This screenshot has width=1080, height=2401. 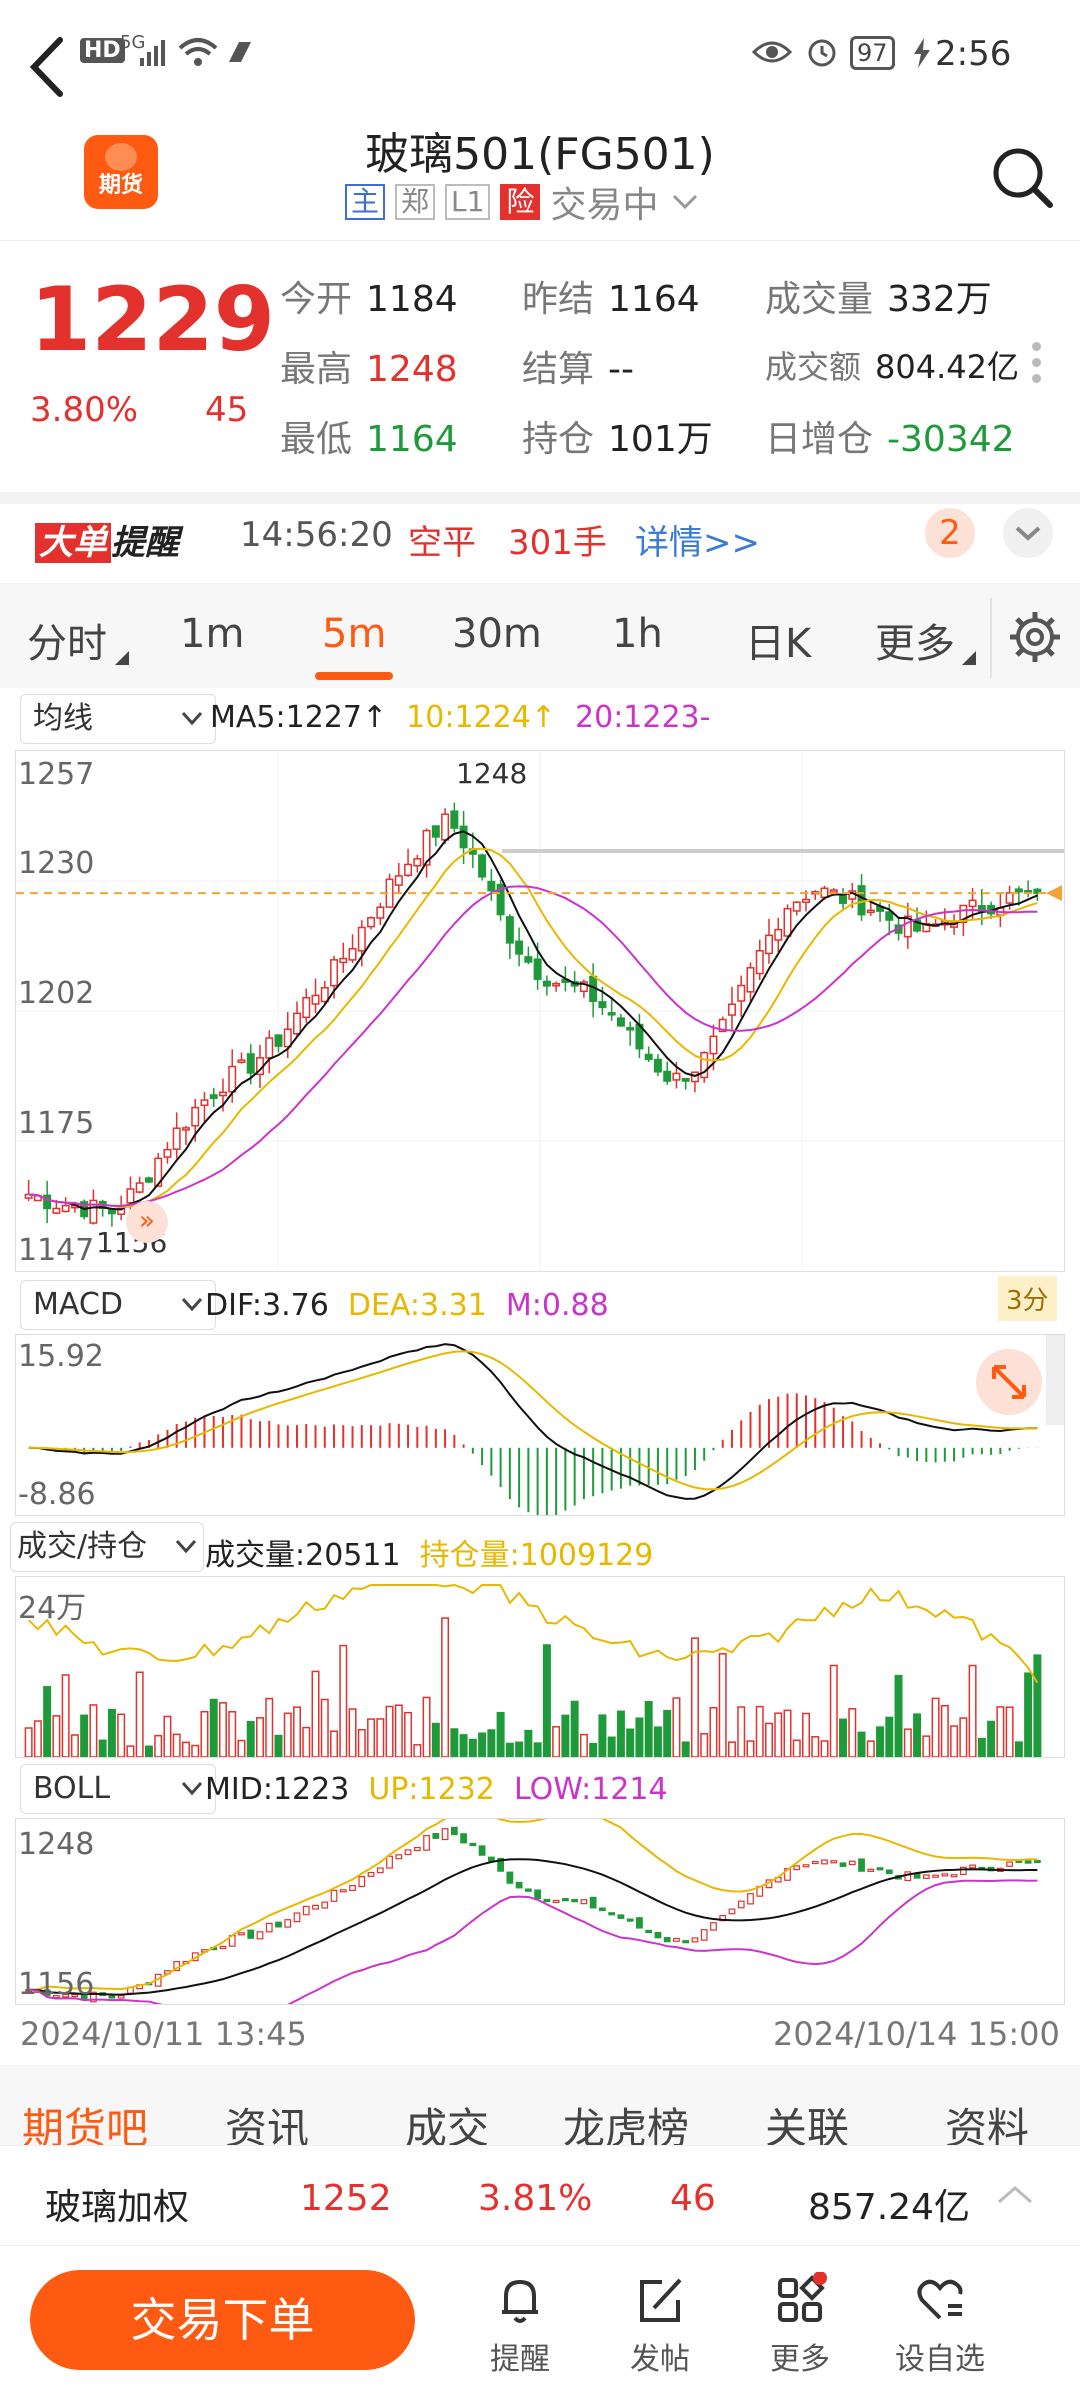 What do you see at coordinates (950, 533) in the screenshot?
I see `alert-count-badge: 2` at bounding box center [950, 533].